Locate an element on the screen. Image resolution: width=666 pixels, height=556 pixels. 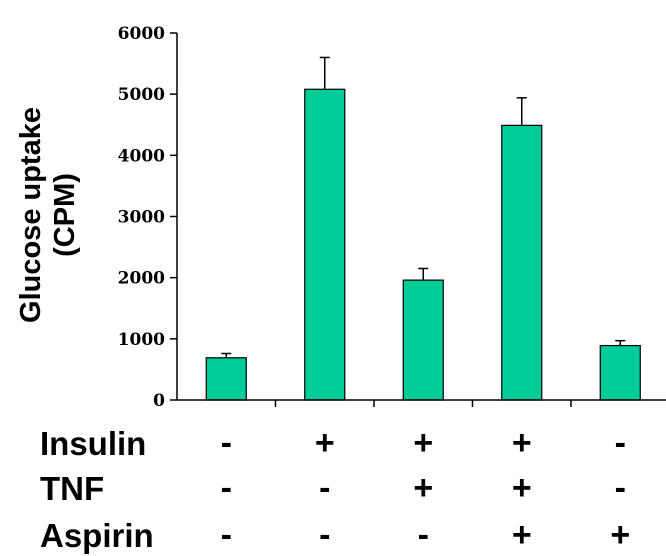
y-axis-ticks: 0 1000 2000 3000 4000 5000 6000 is located at coordinates (147, 217).